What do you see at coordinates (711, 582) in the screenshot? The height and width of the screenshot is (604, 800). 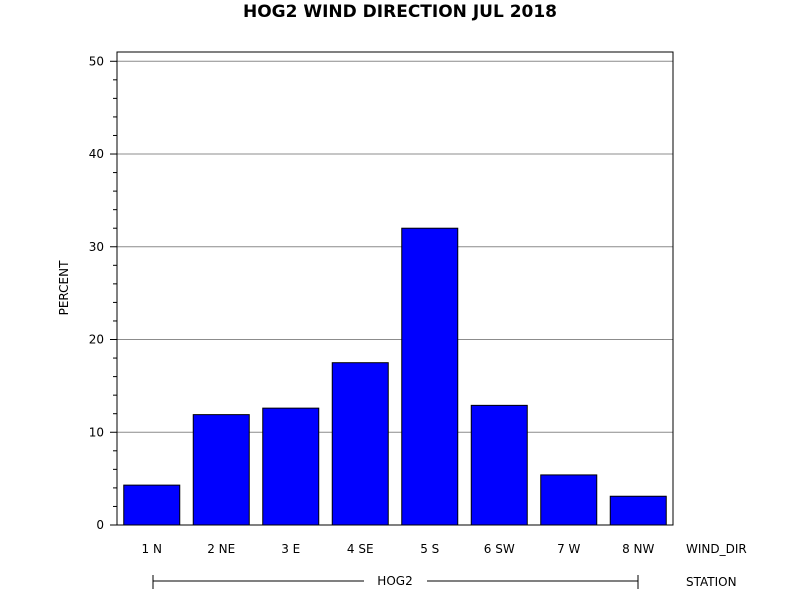 I see `group-axis-name: STATION` at bounding box center [711, 582].